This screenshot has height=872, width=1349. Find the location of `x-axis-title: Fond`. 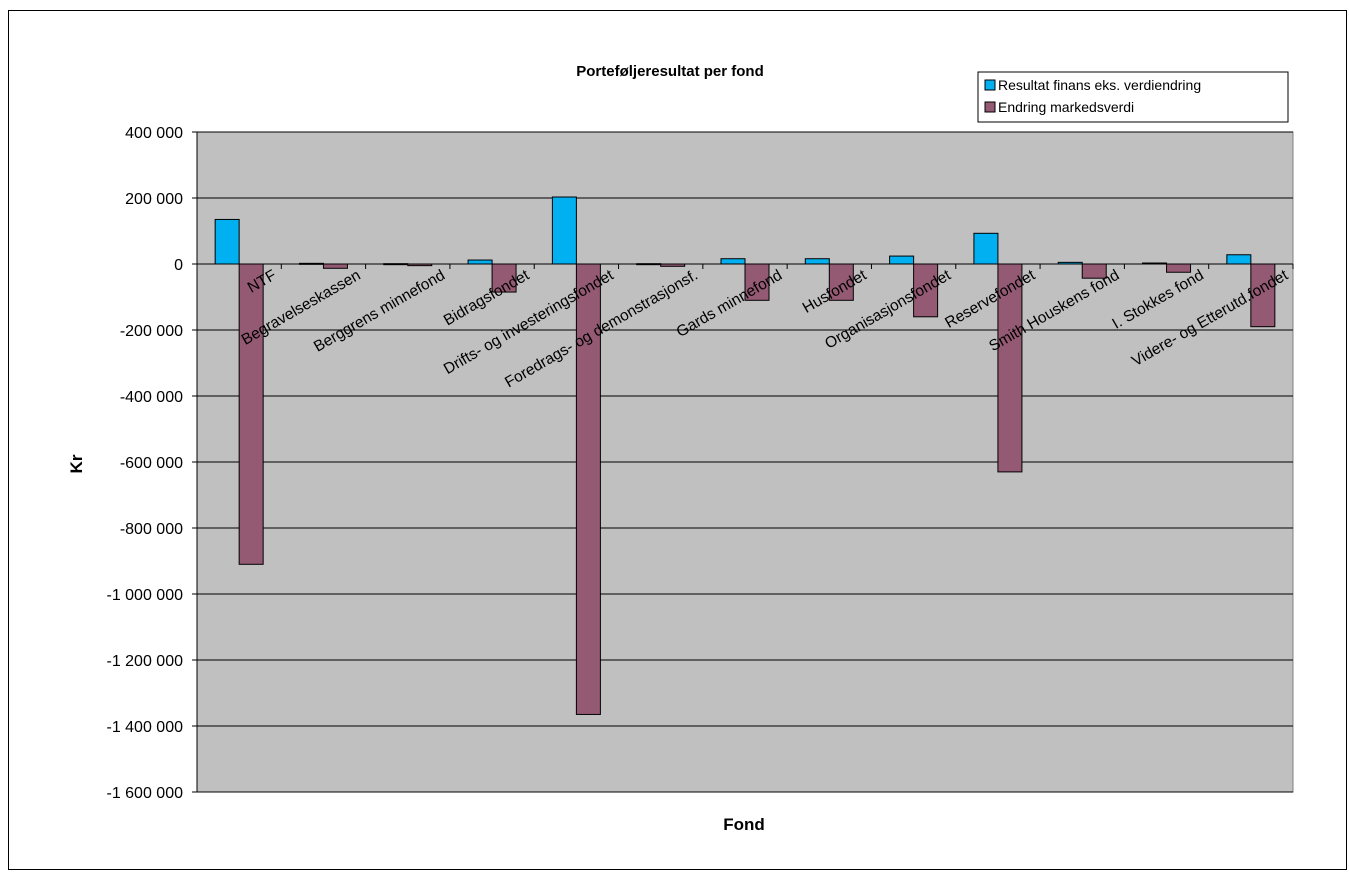

x-axis-title: Fond is located at coordinates (744, 824).